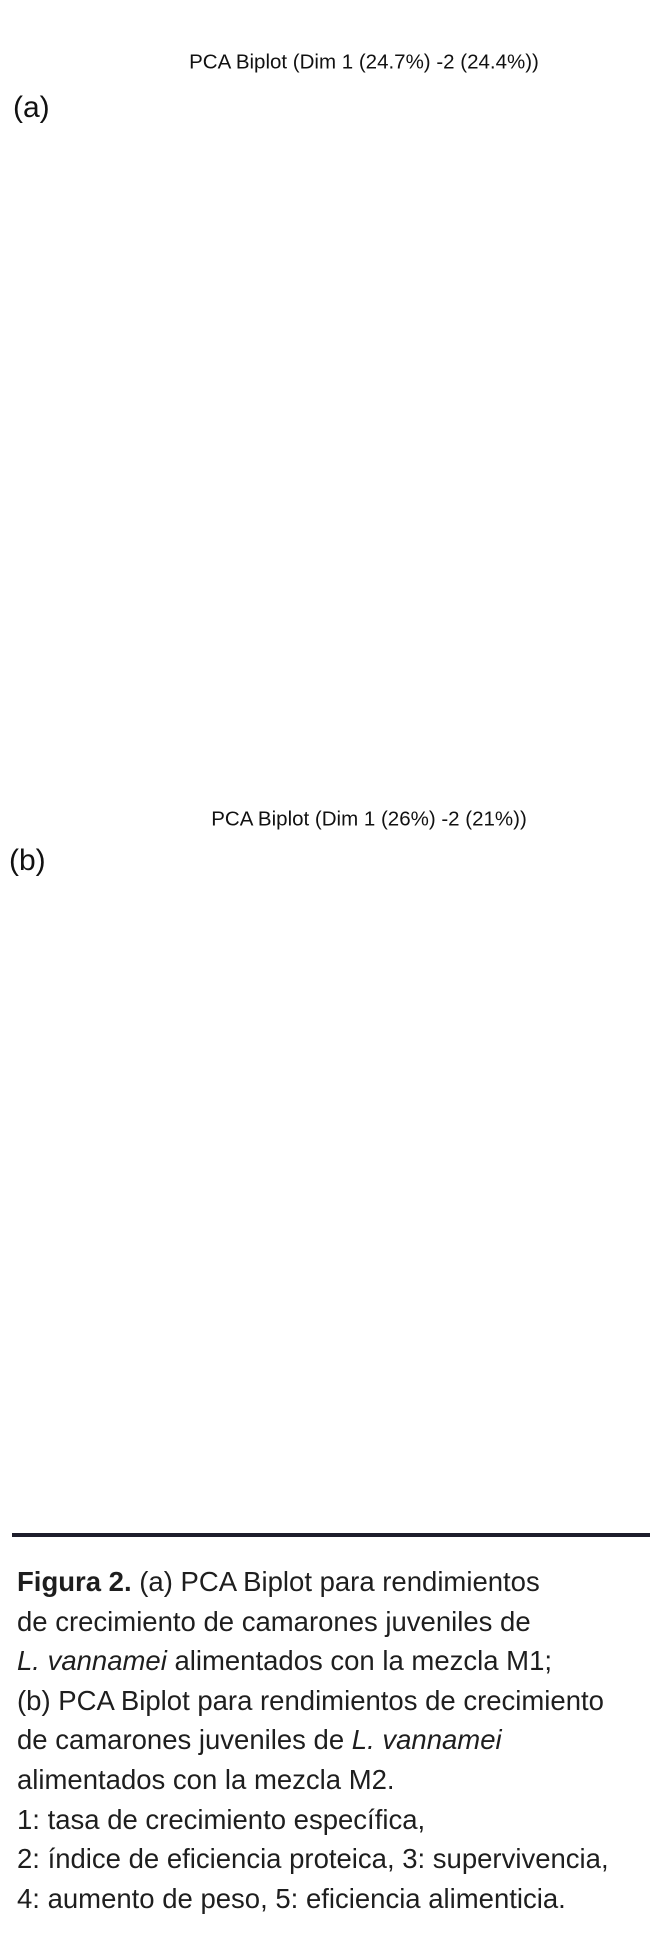  What do you see at coordinates (181, 1740) in the screenshot?
I see `caption-text: de camarones juveniles de` at bounding box center [181, 1740].